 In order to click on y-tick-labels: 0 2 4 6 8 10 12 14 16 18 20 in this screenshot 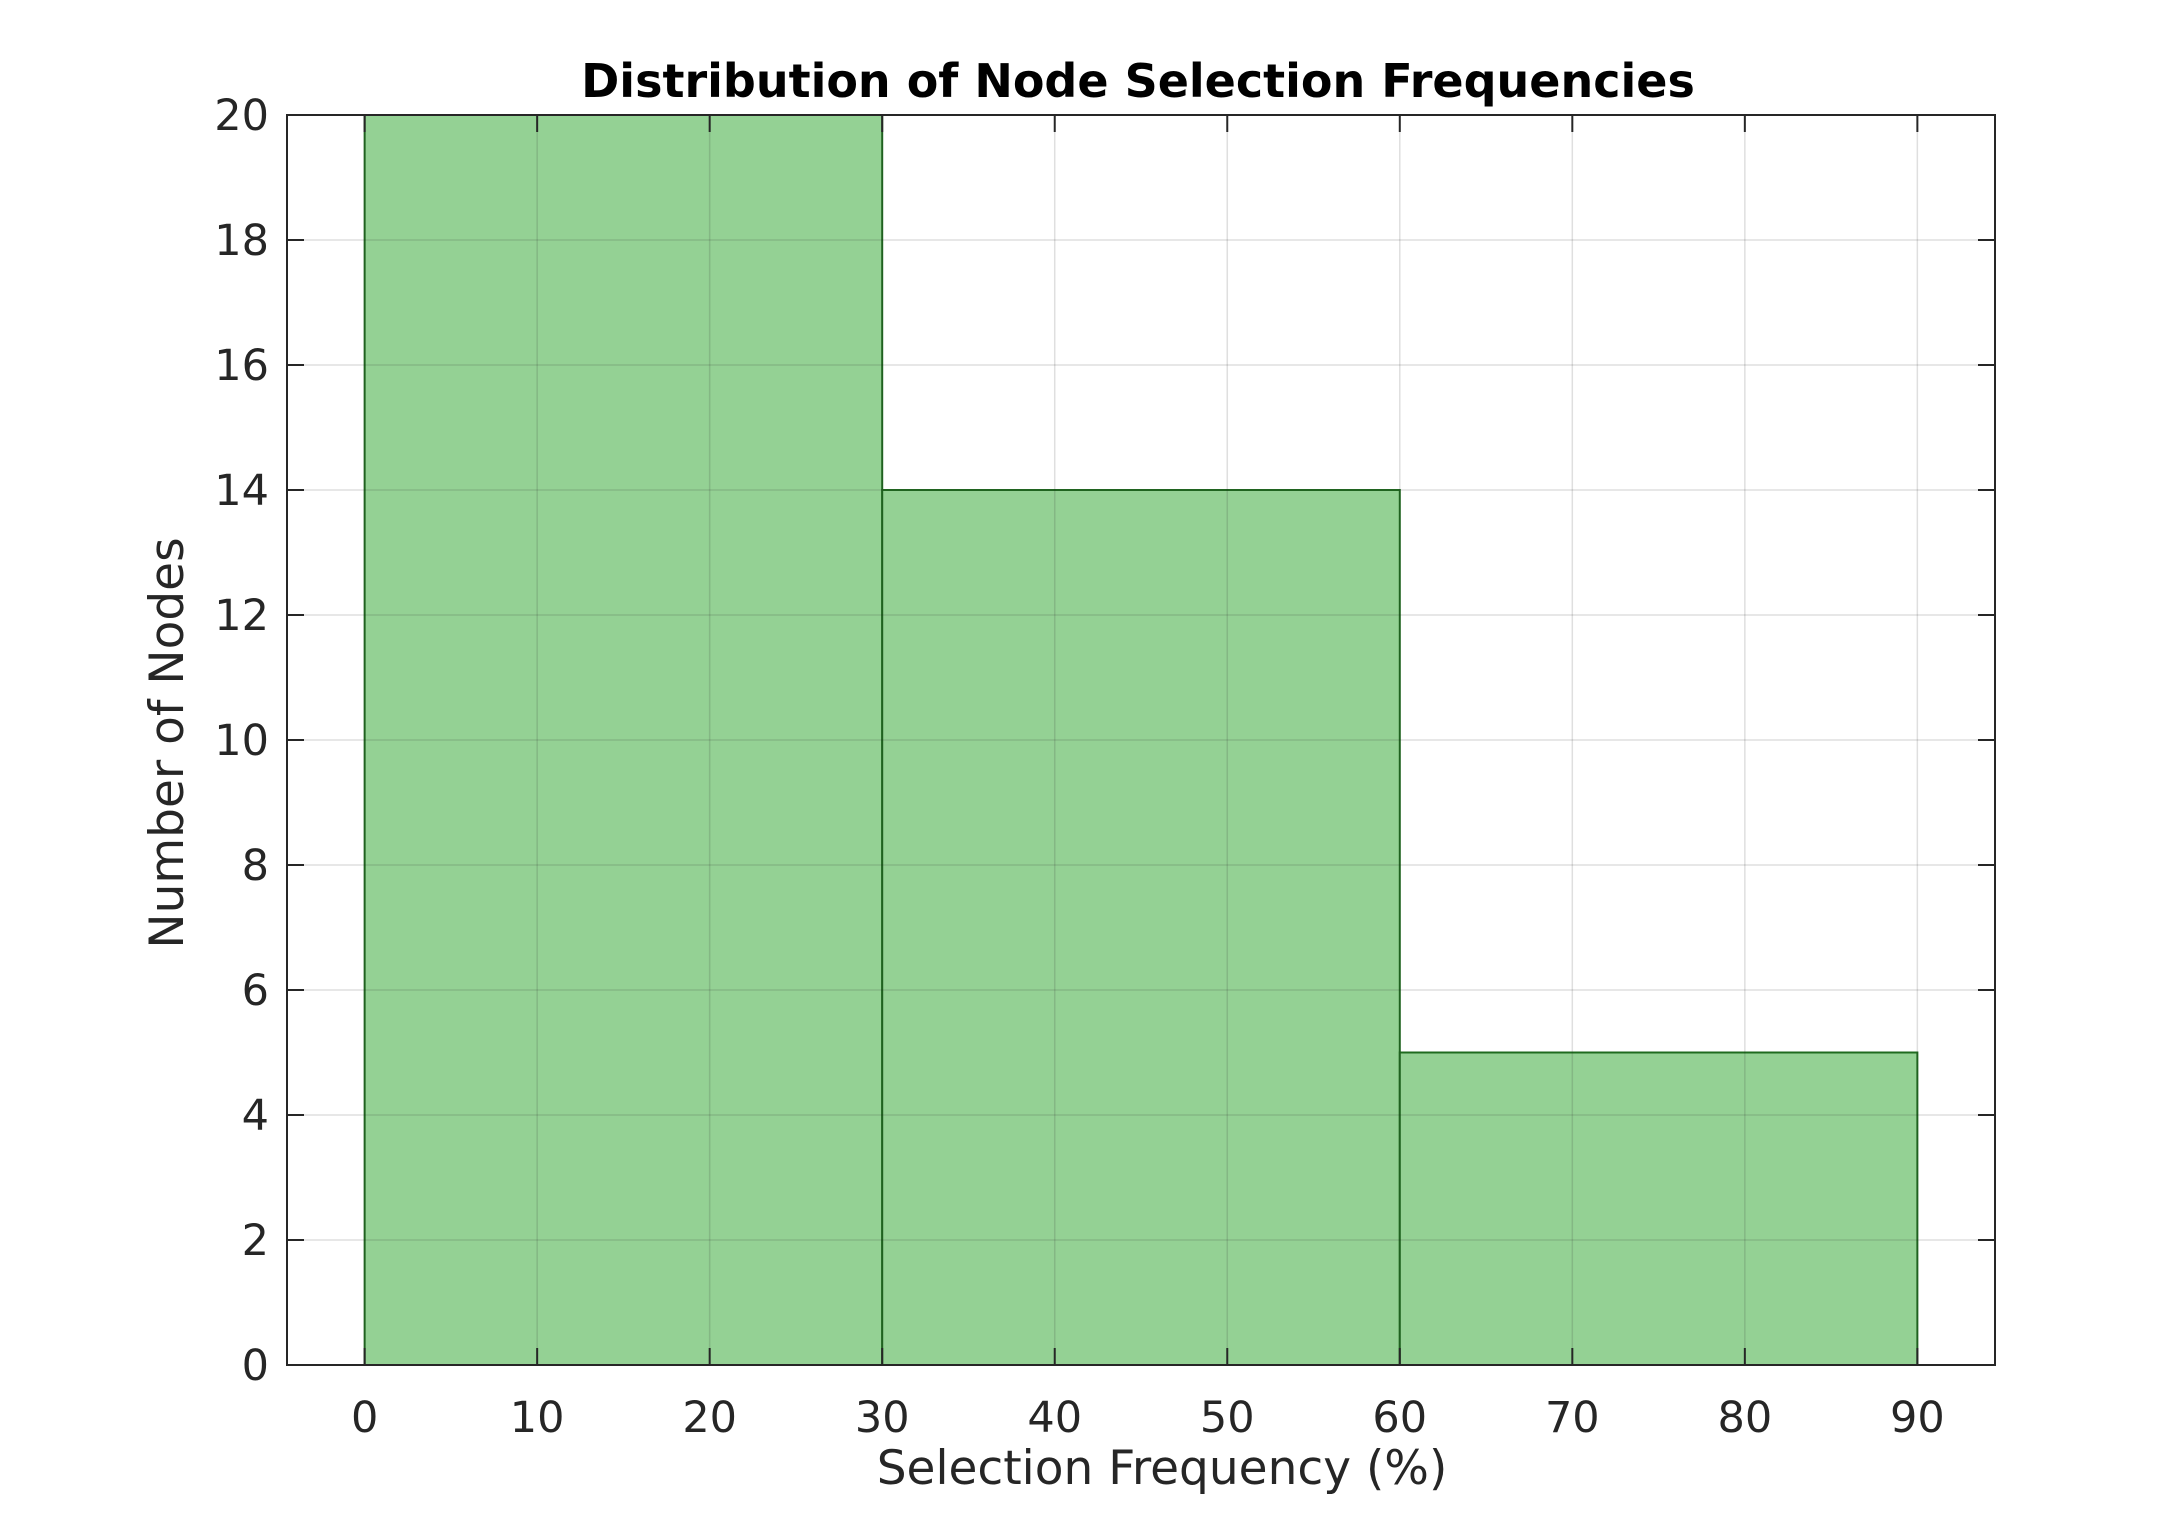, I will do `click(241, 741)`.